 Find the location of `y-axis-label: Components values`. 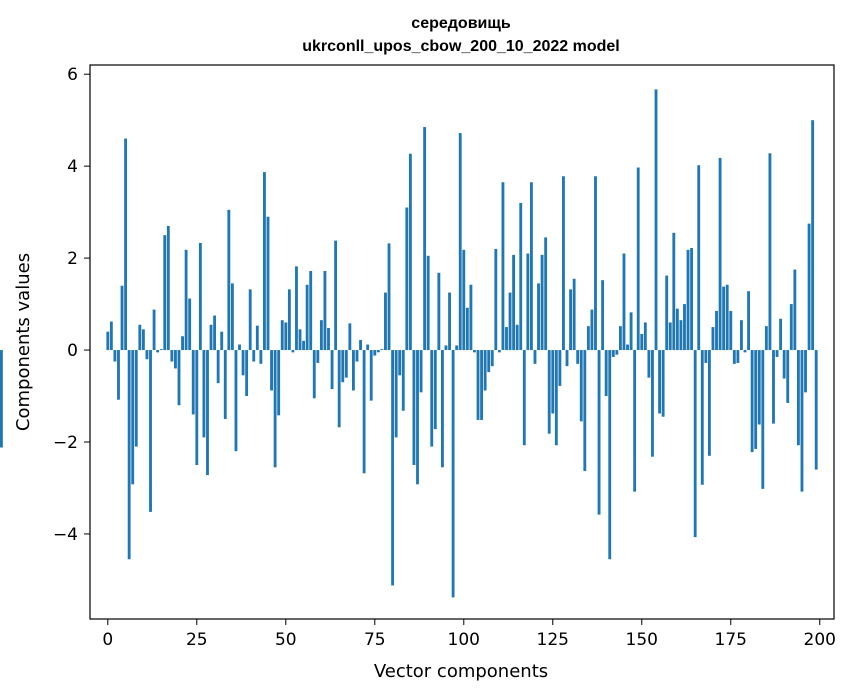

y-axis-label: Components values is located at coordinates (23, 342).